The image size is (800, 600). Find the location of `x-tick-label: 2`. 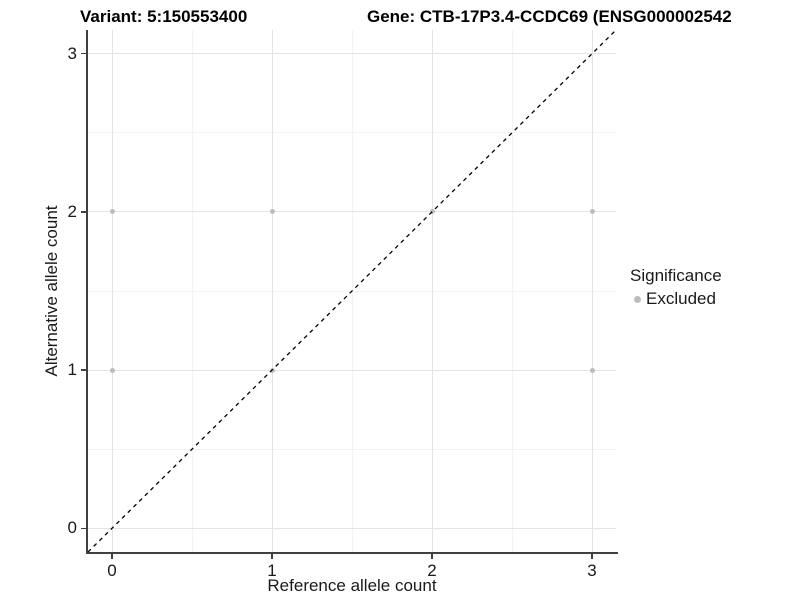

x-tick-label: 2 is located at coordinates (432, 570).